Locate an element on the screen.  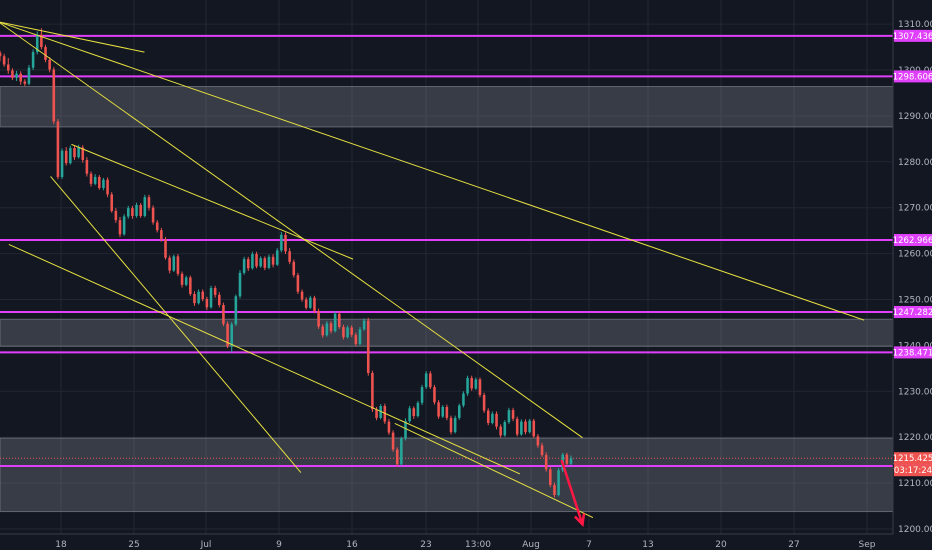
y-tick-label: 1210.000 is located at coordinates (915, 484).